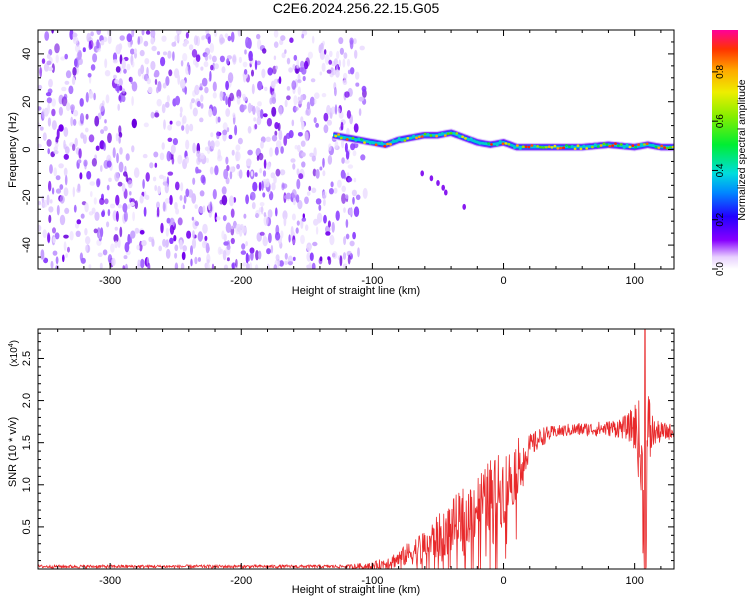  I want to click on snr-multiplier: (x104), so click(14, 353).